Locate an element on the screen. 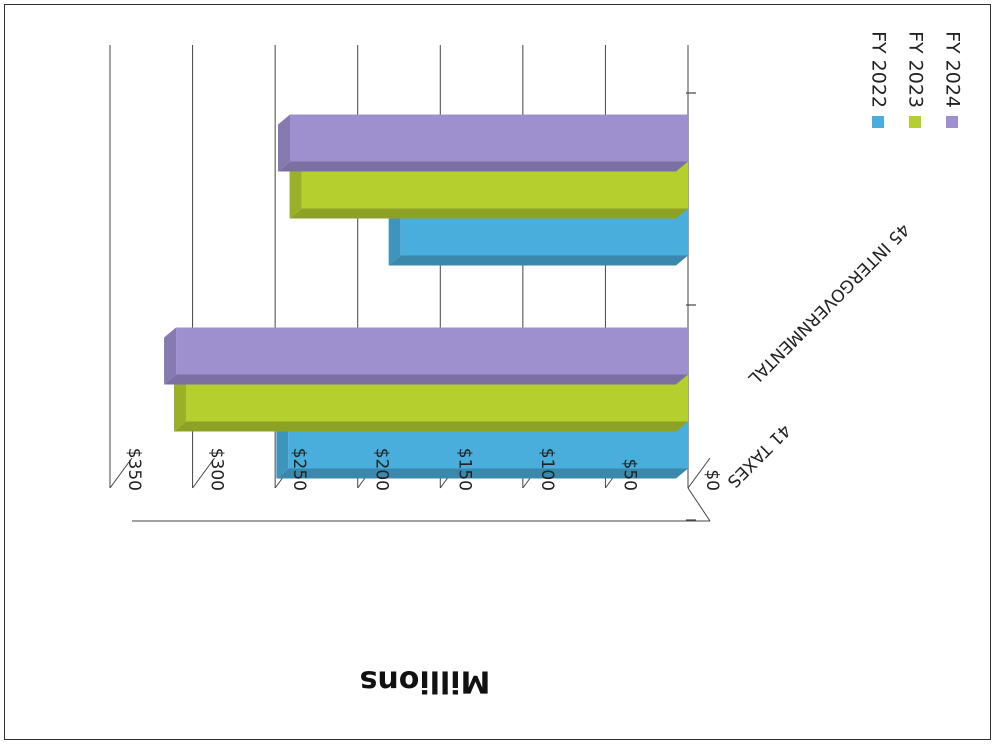  y-axis-label: Millions is located at coordinates (425, 681).